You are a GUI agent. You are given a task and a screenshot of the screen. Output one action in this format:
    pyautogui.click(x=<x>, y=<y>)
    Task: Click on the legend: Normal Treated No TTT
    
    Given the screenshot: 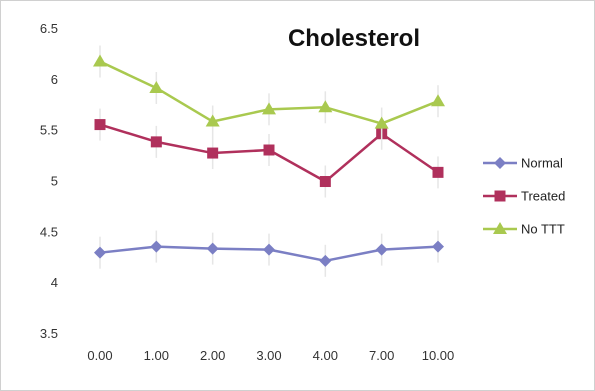 What is the action you would take?
    pyautogui.click(x=524, y=196)
    